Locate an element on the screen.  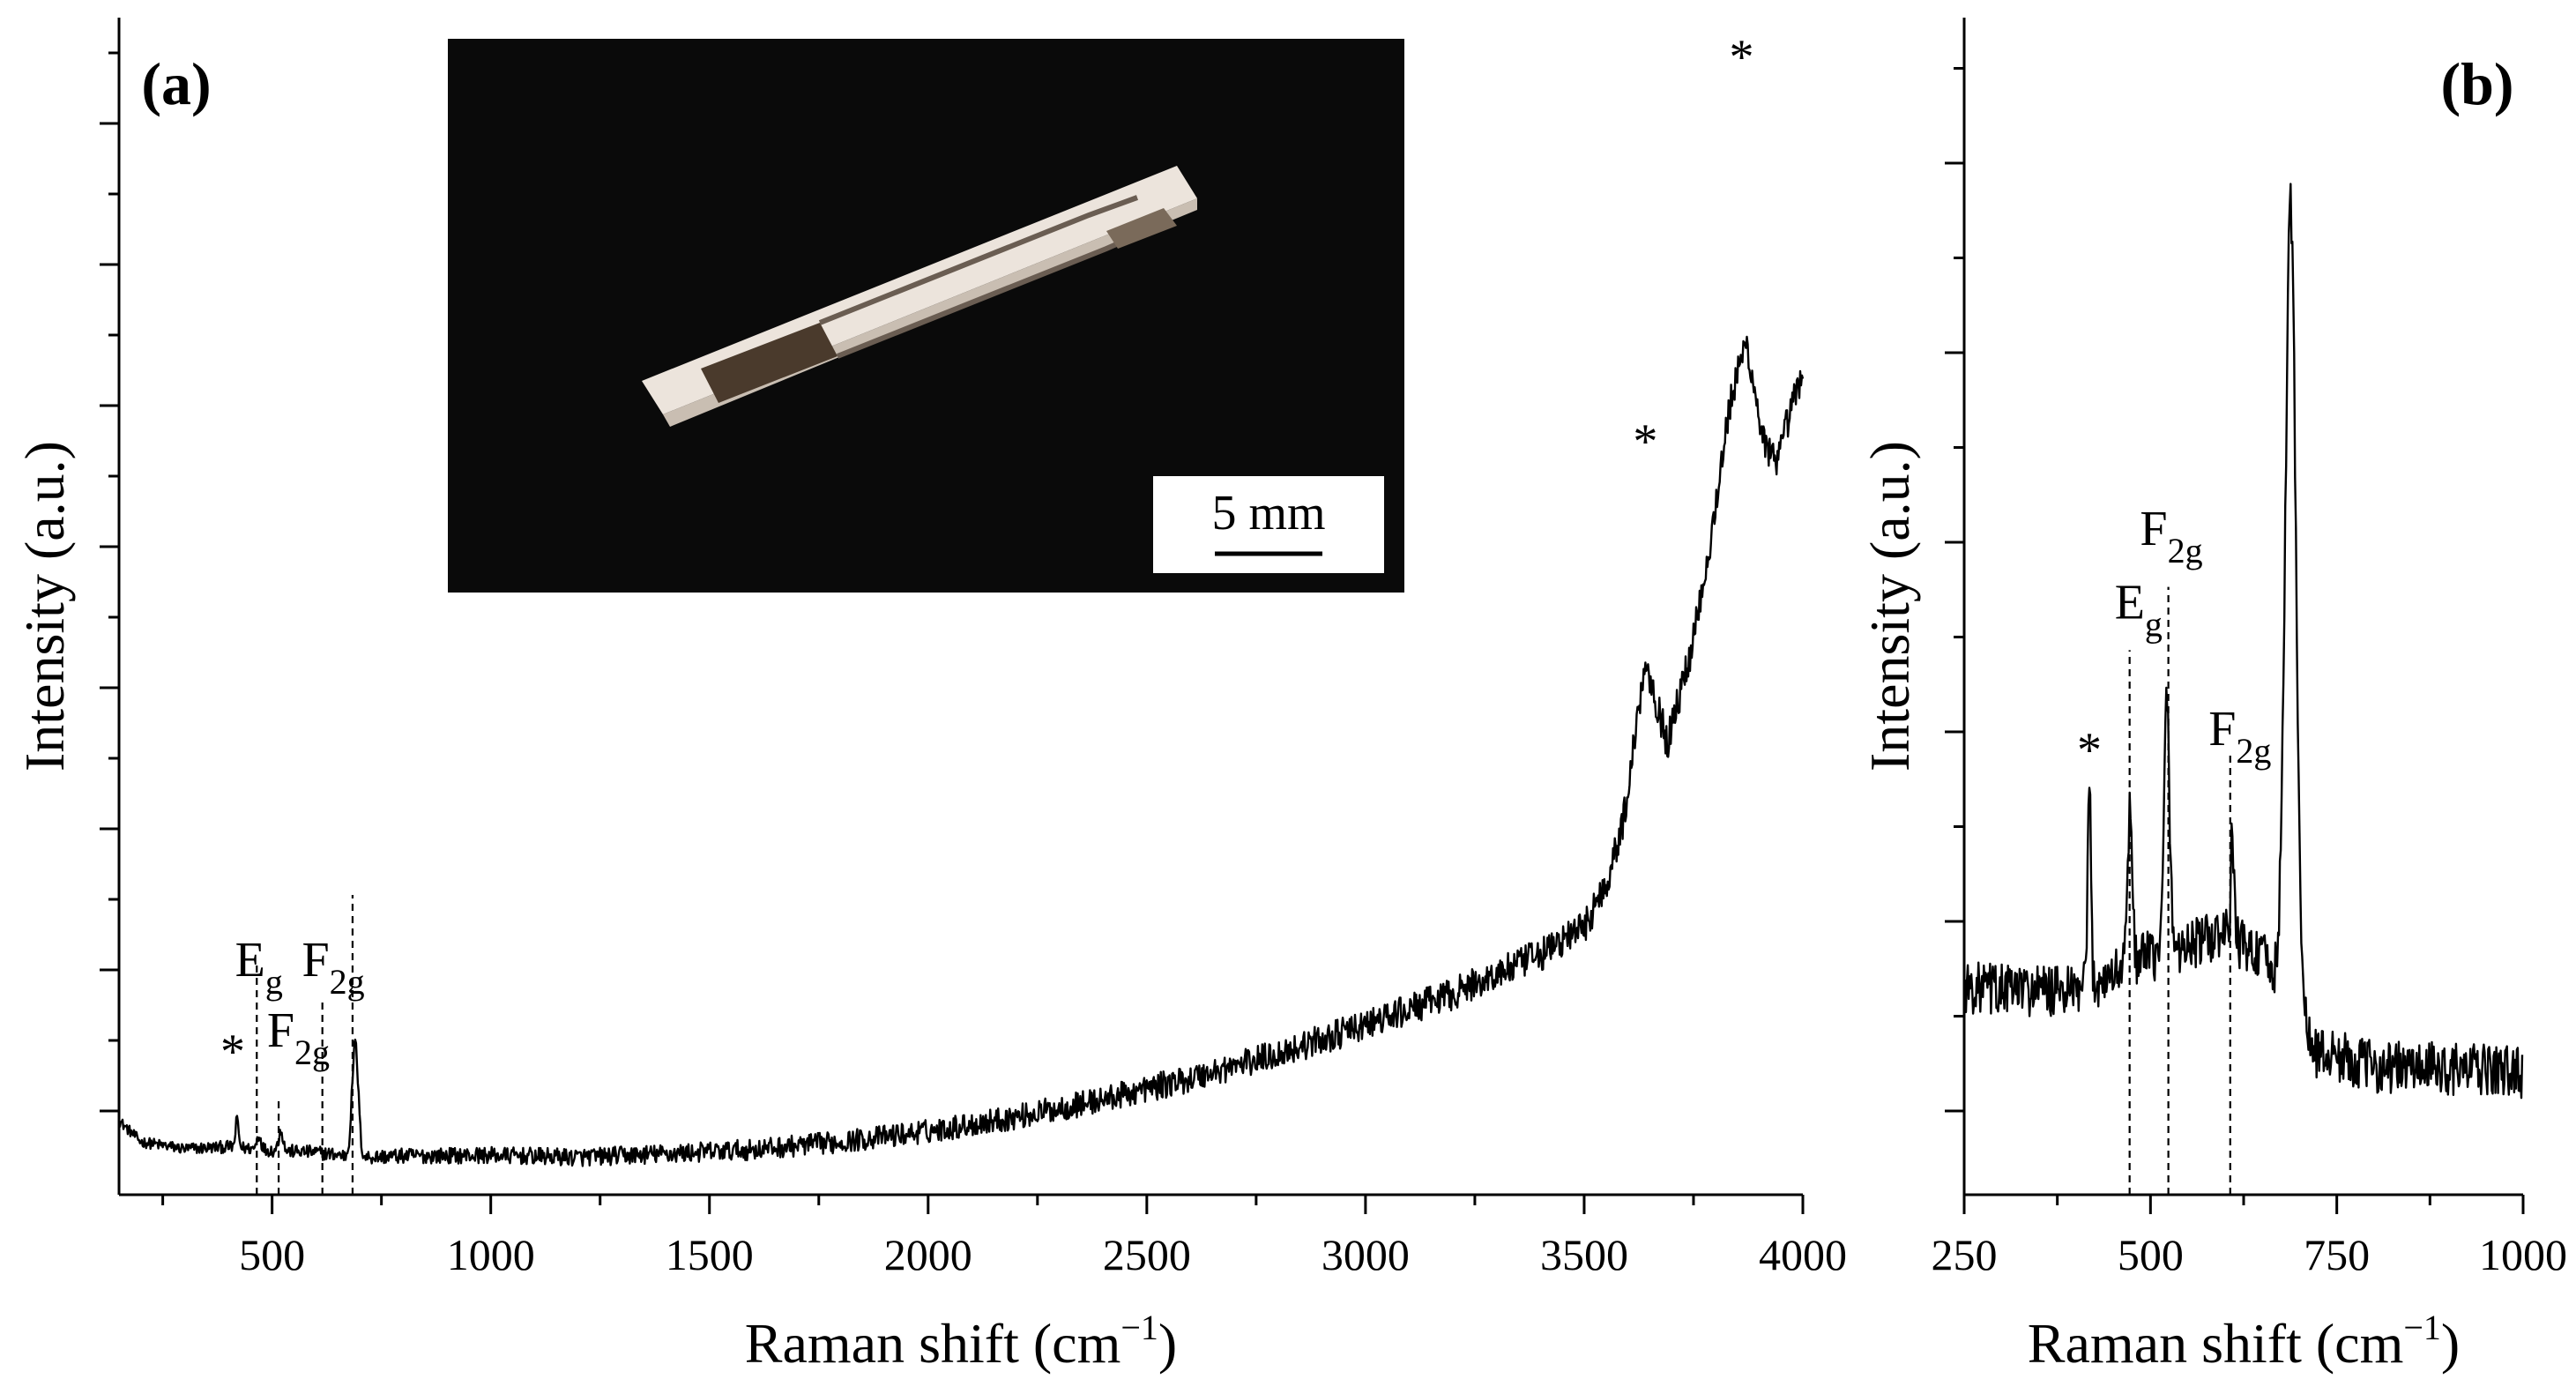
spectrum-series-line is located at coordinates (2243, 641).